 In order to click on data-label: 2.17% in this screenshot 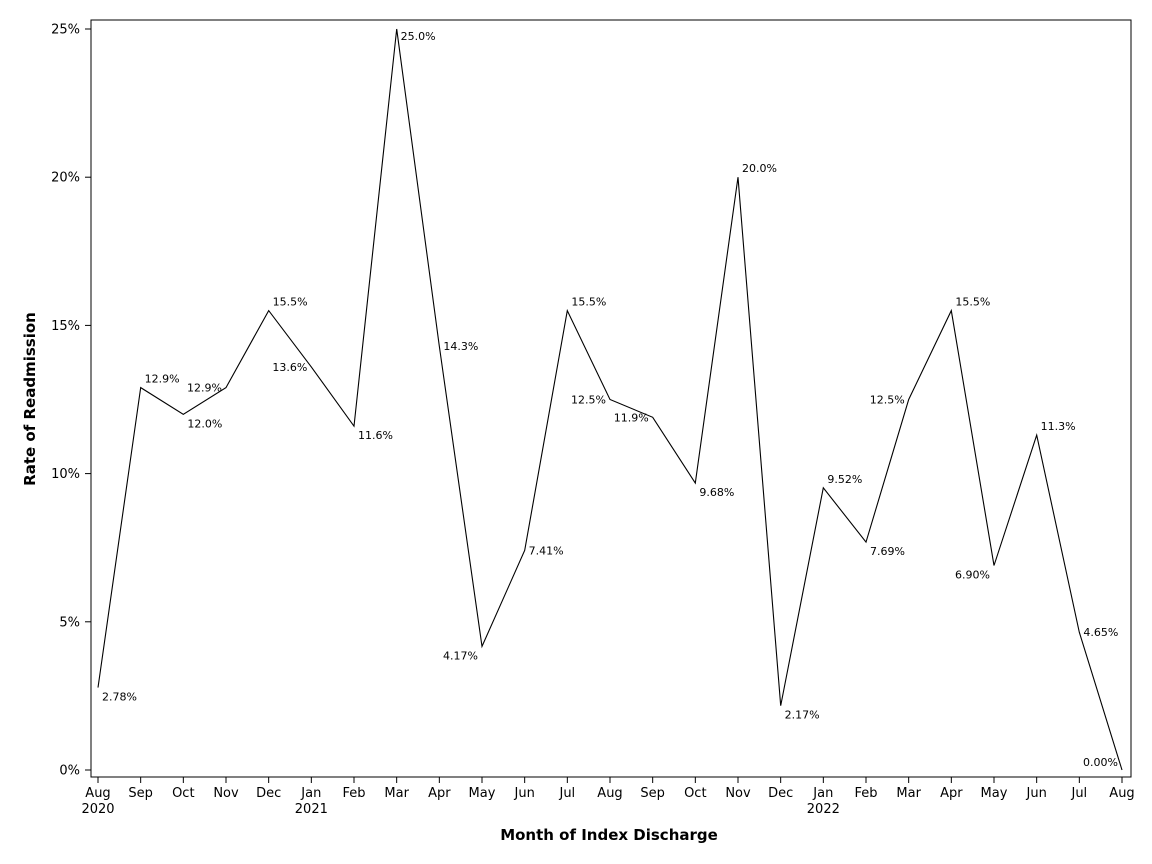, I will do `click(802, 715)`.